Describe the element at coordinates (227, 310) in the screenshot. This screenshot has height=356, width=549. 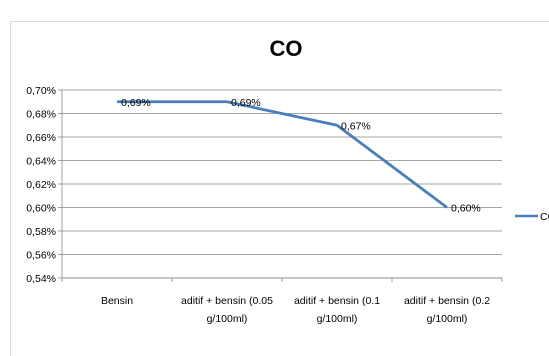
I see `x-tick-label: aditif + bensin (0.05 g/100ml)` at that location.